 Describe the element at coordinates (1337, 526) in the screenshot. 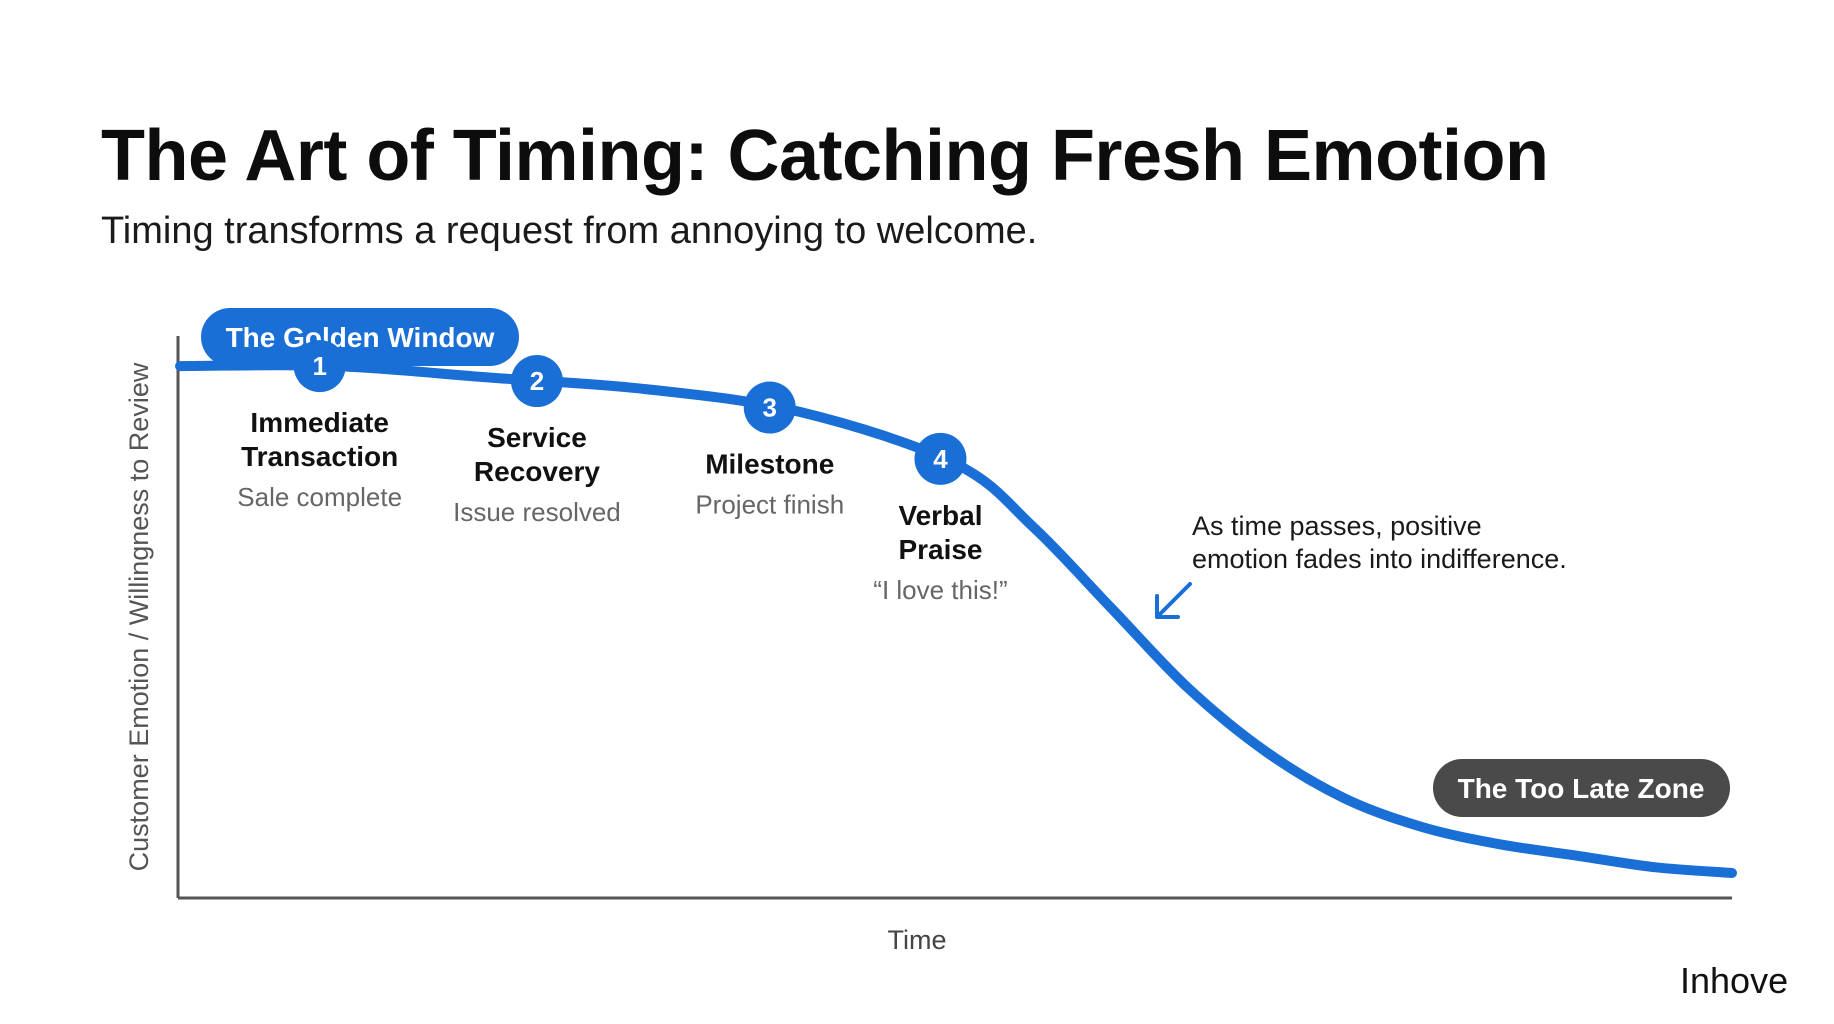

I see `annotation-line-1: As time passes, positive` at that location.